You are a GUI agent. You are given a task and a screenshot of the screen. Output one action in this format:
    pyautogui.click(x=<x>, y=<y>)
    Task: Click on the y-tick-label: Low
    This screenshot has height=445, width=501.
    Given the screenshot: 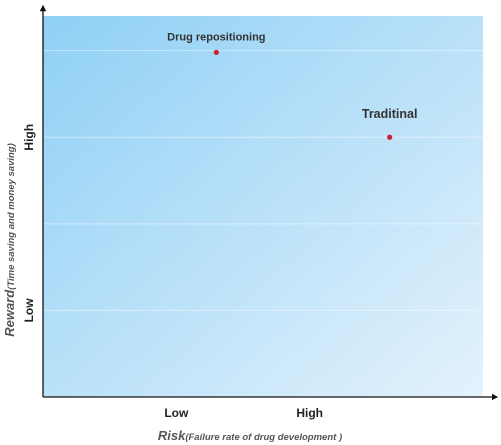 What is the action you would take?
    pyautogui.click(x=29, y=310)
    